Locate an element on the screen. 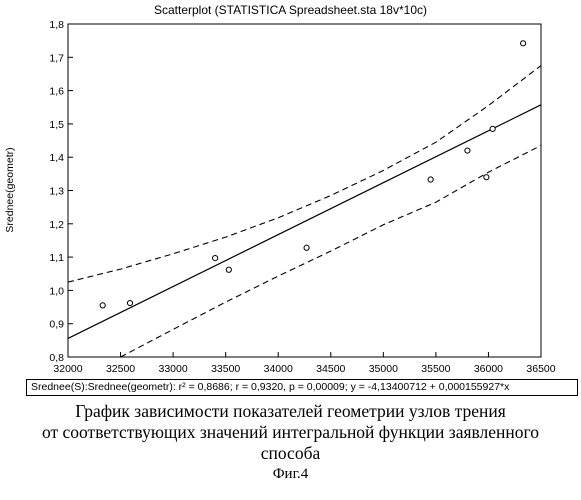 The height and width of the screenshot is (500, 581). y-tick-label: 1,8 is located at coordinates (56, 25).